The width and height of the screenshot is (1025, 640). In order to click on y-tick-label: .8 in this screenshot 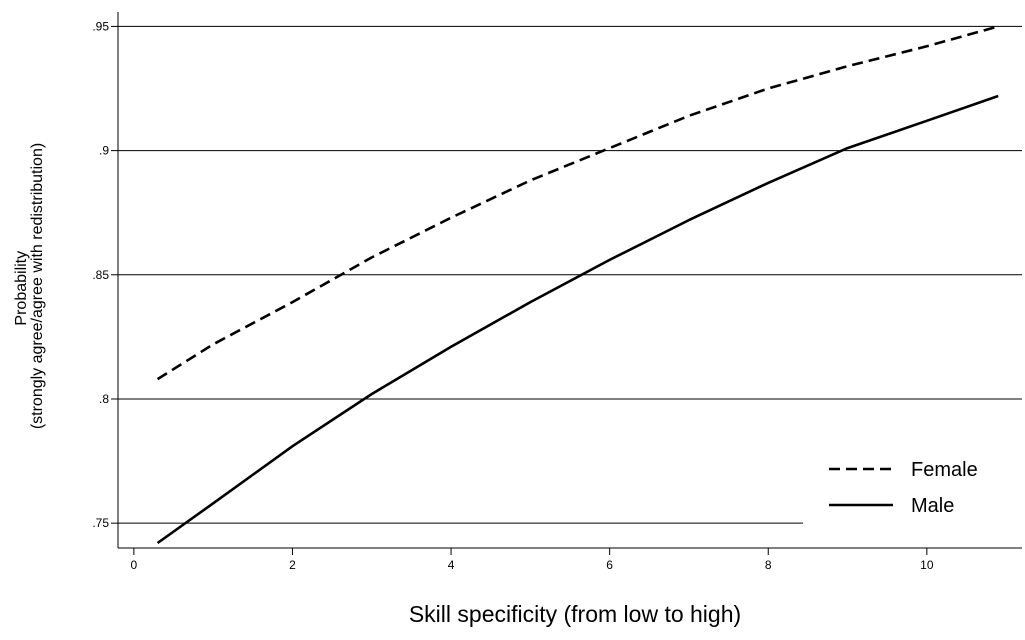, I will do `click(104, 399)`.